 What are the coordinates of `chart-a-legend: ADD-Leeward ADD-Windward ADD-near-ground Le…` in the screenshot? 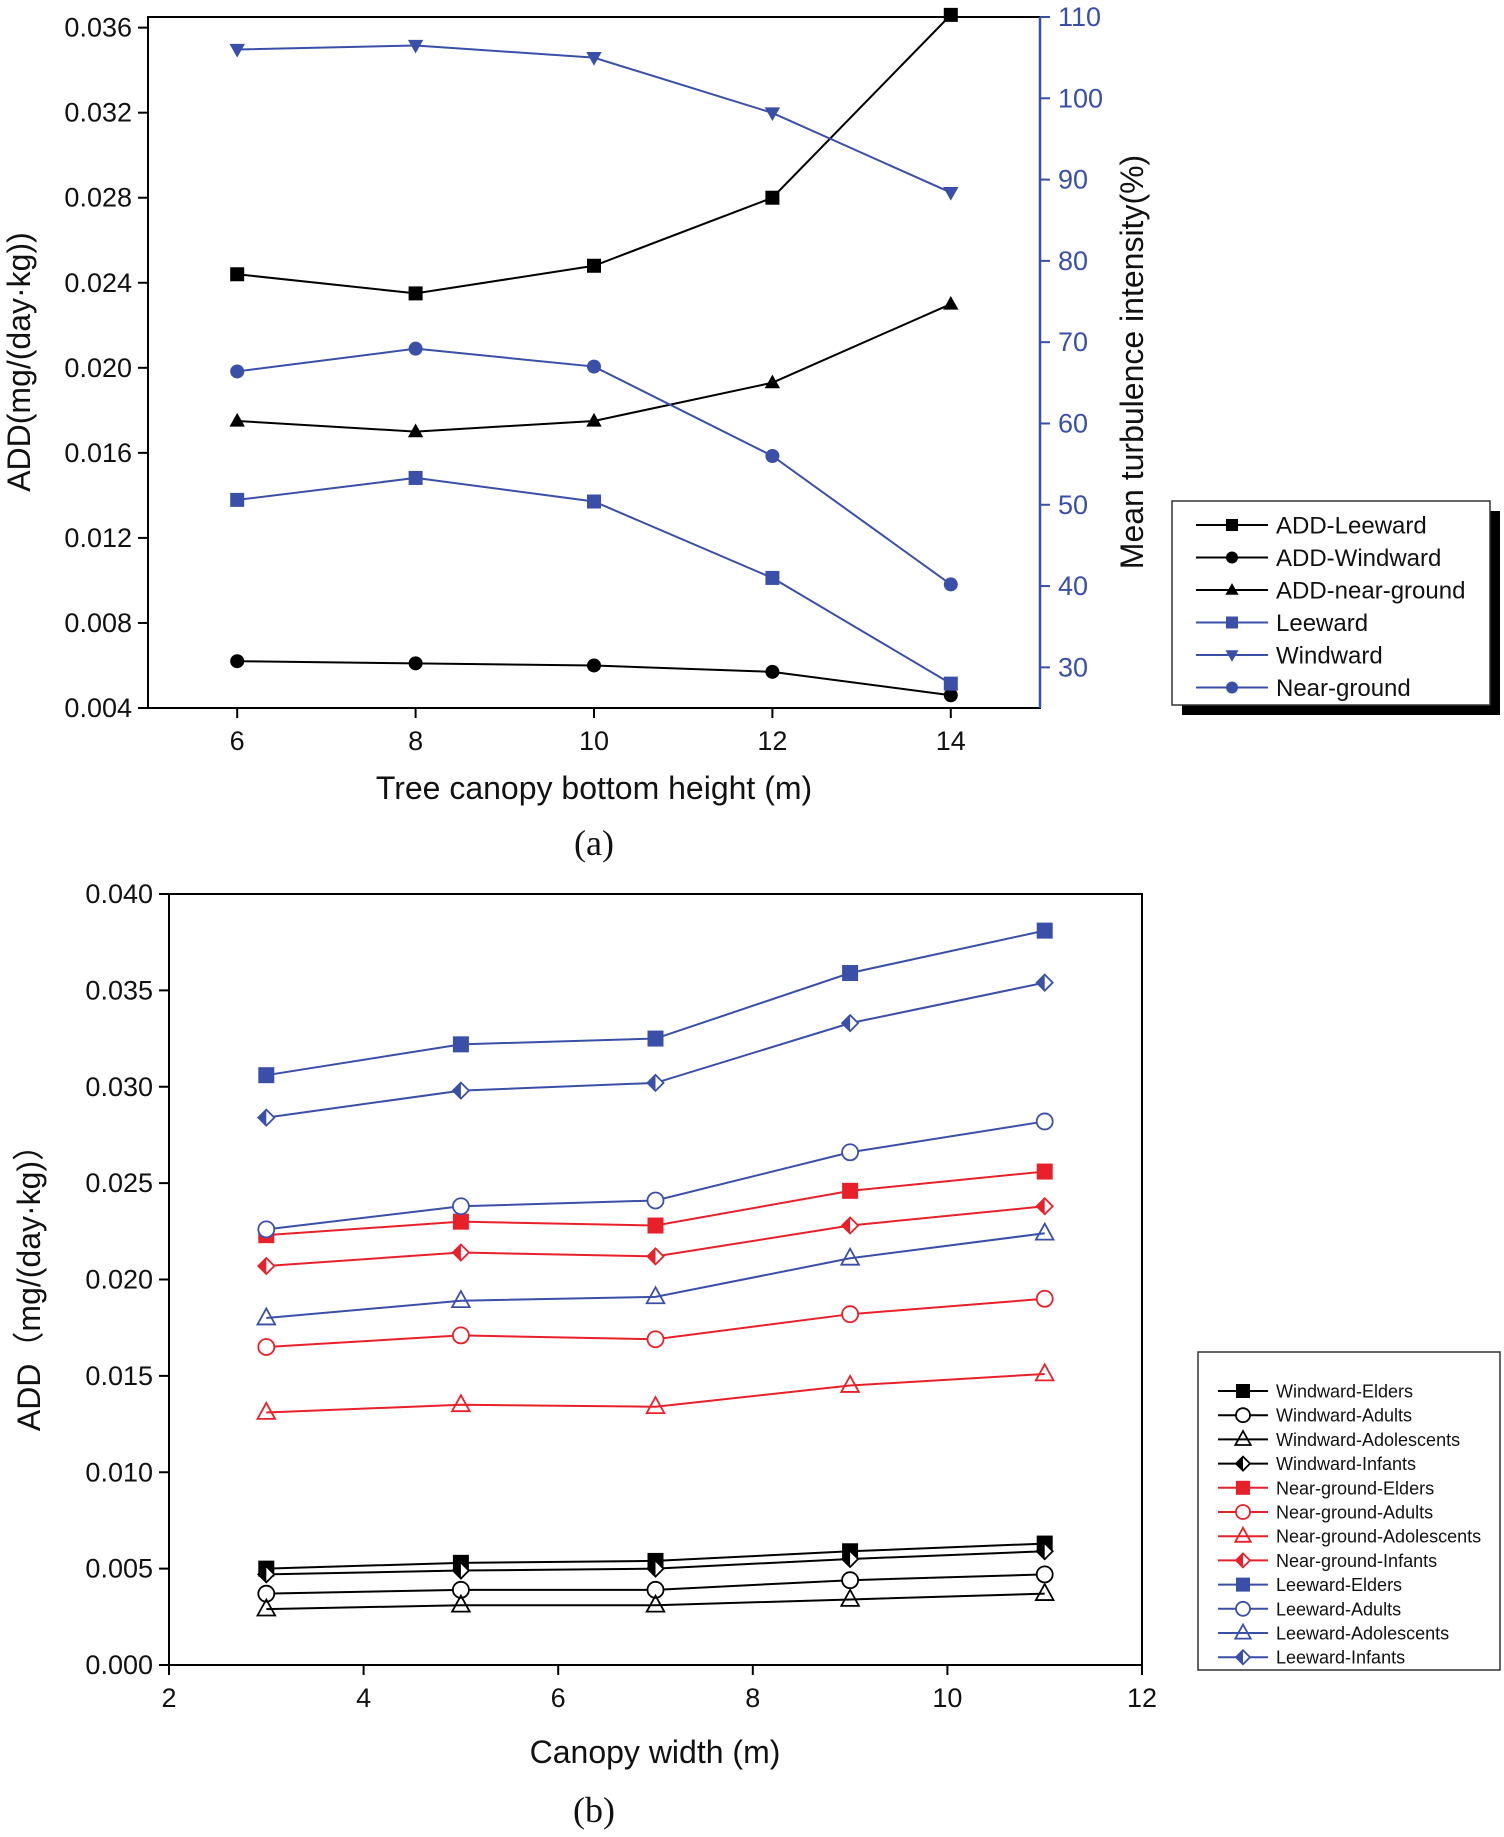 It's located at (1335, 607).